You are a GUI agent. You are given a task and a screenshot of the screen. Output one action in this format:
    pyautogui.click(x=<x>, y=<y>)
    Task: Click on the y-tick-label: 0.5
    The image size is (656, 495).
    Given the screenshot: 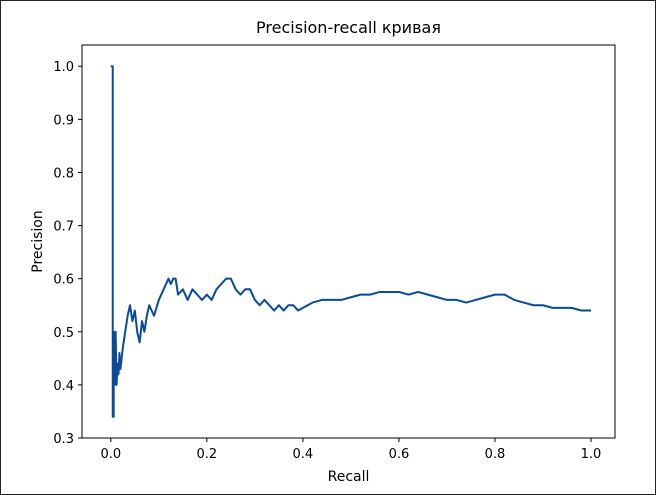 What is the action you would take?
    pyautogui.click(x=63, y=333)
    